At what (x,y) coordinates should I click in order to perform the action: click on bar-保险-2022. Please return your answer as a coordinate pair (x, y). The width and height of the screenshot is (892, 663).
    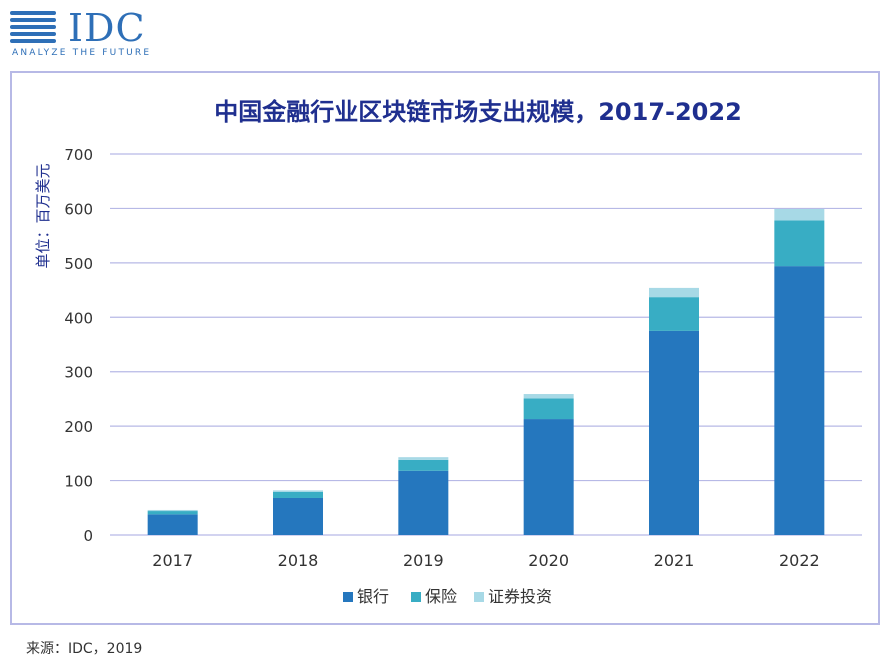
    Looking at the image, I should click on (799, 243).